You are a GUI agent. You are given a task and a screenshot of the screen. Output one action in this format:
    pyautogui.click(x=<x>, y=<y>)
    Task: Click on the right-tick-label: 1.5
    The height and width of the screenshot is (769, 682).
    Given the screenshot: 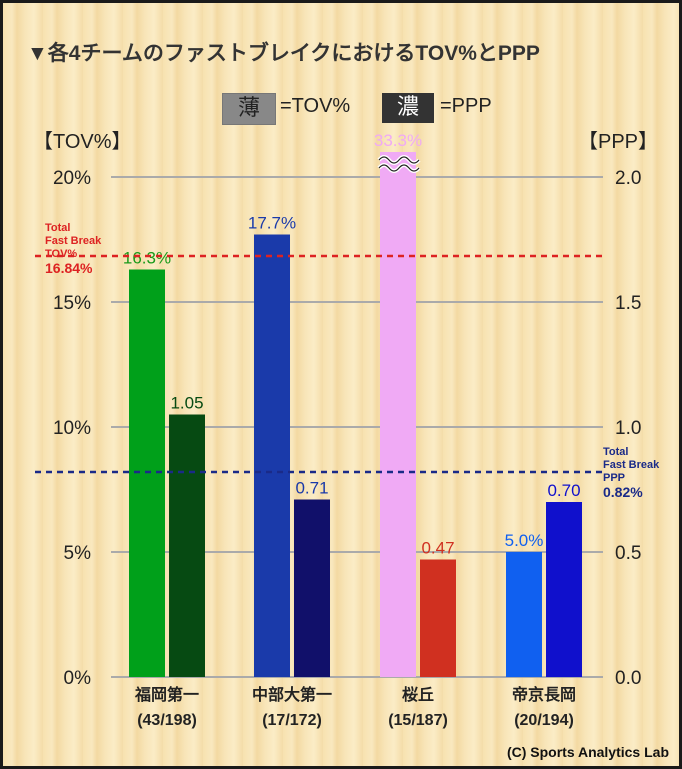 What is the action you would take?
    pyautogui.click(x=628, y=303)
    